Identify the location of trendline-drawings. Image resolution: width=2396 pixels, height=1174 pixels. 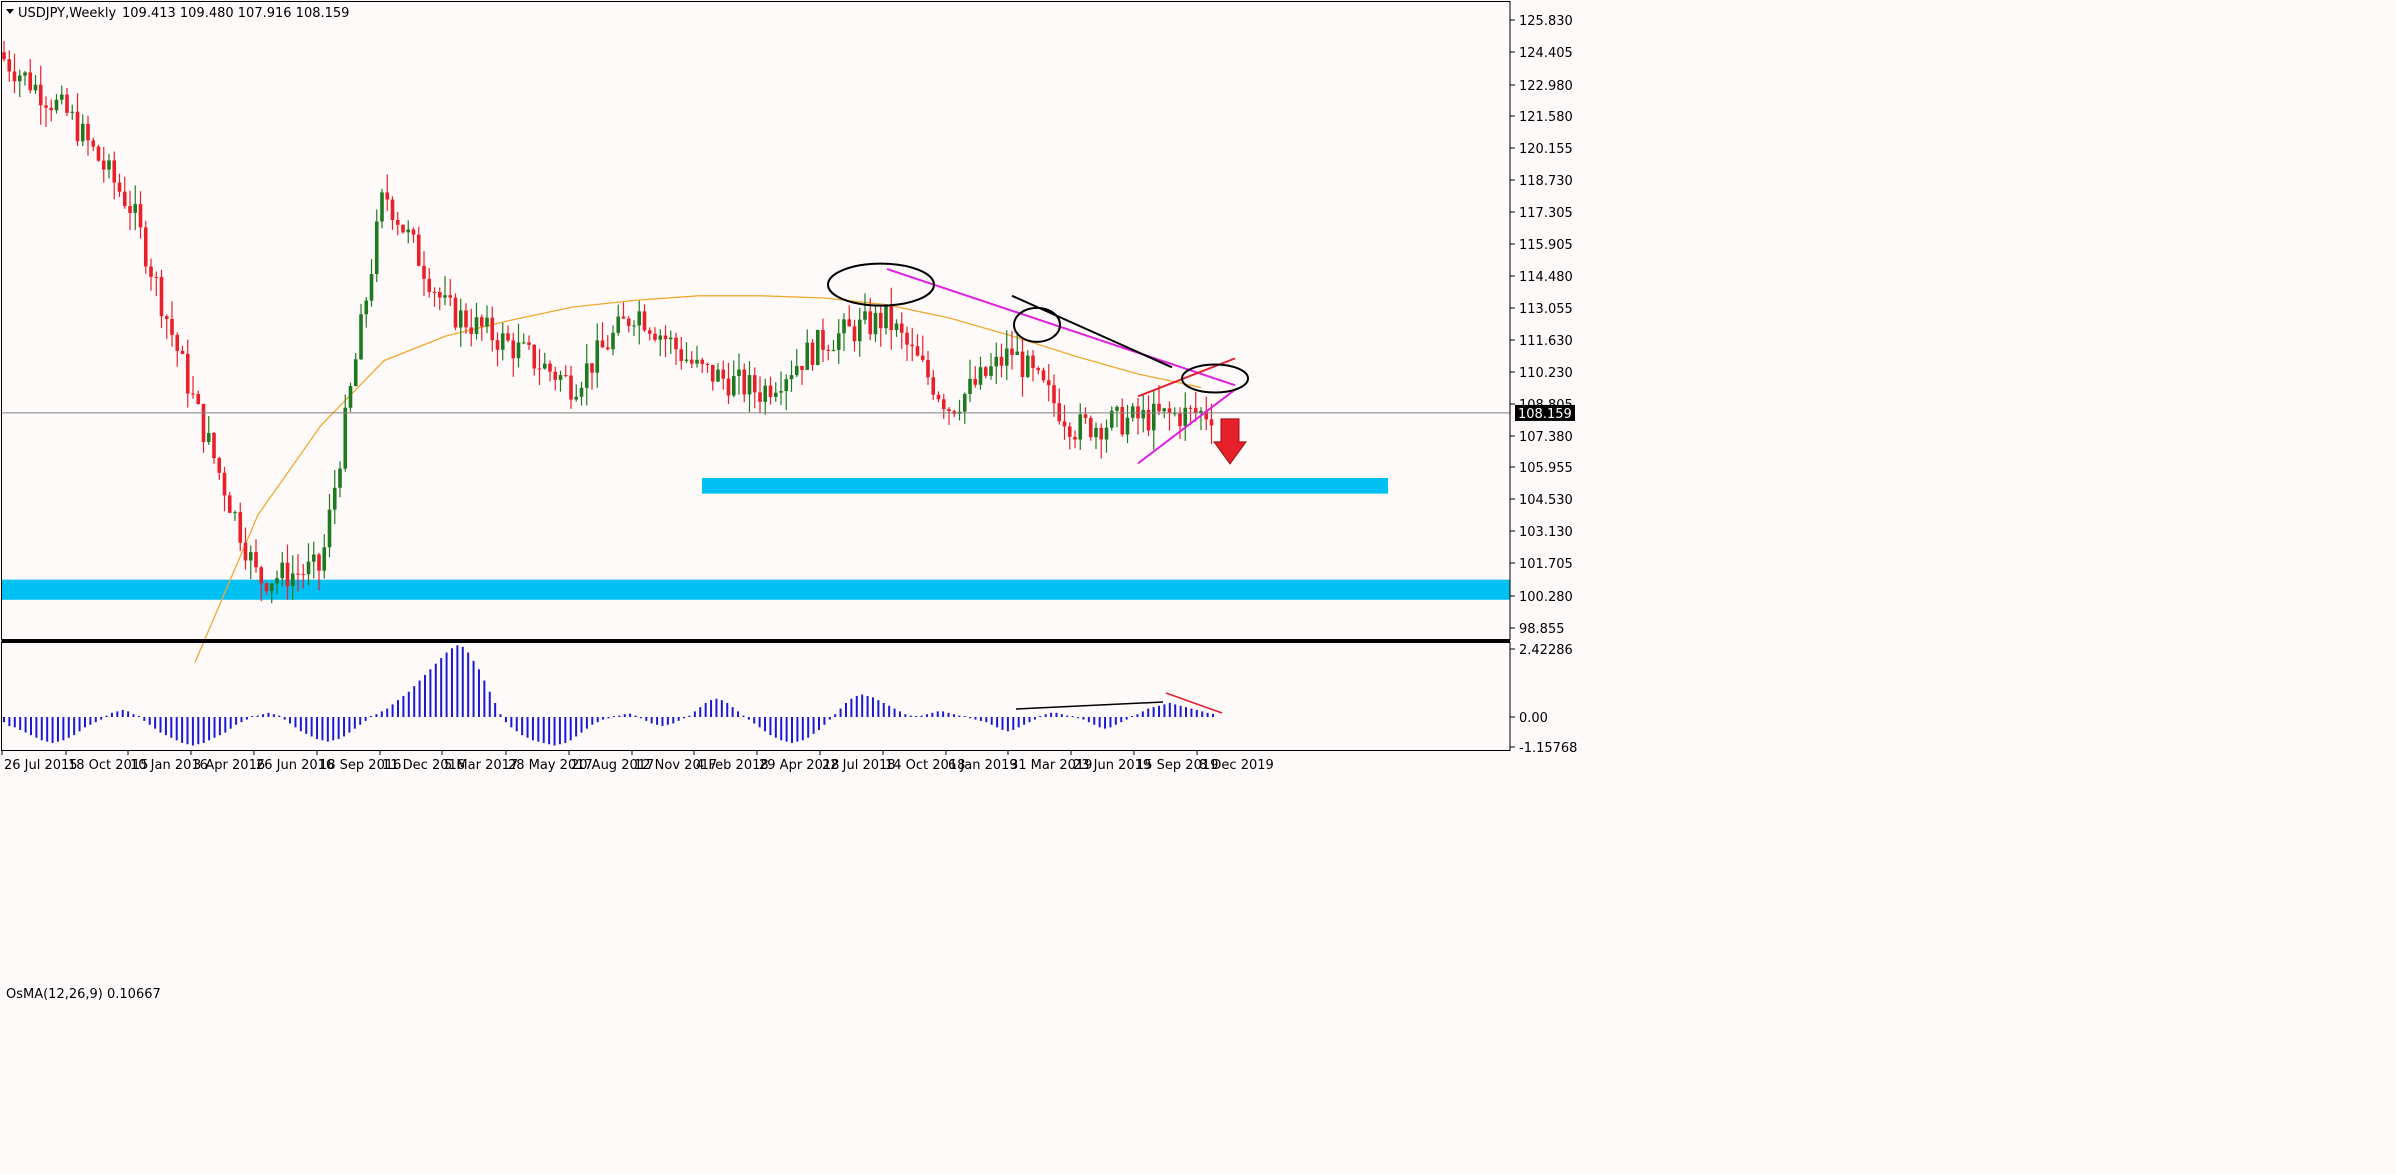
(1038, 363).